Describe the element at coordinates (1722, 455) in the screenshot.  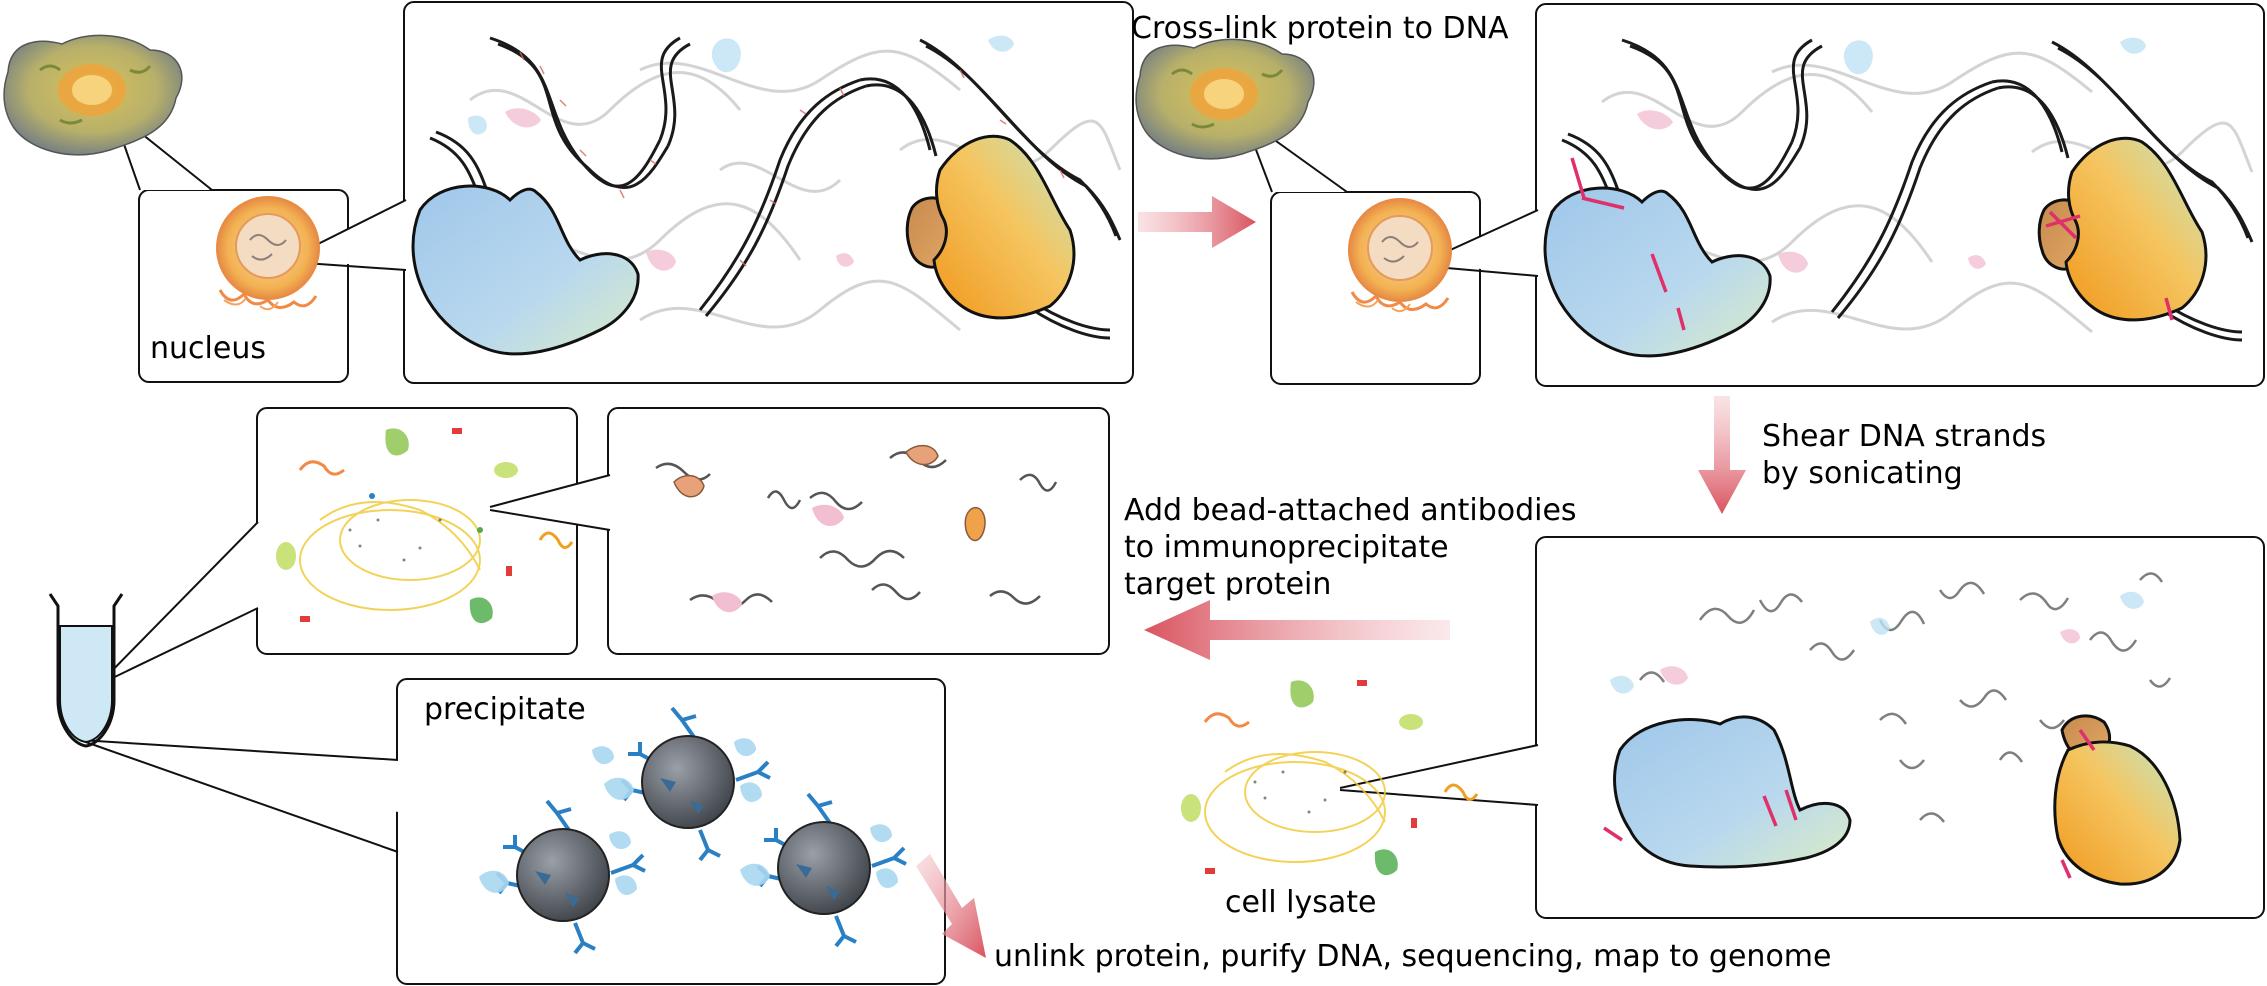
I see `arrow-down-icon` at that location.